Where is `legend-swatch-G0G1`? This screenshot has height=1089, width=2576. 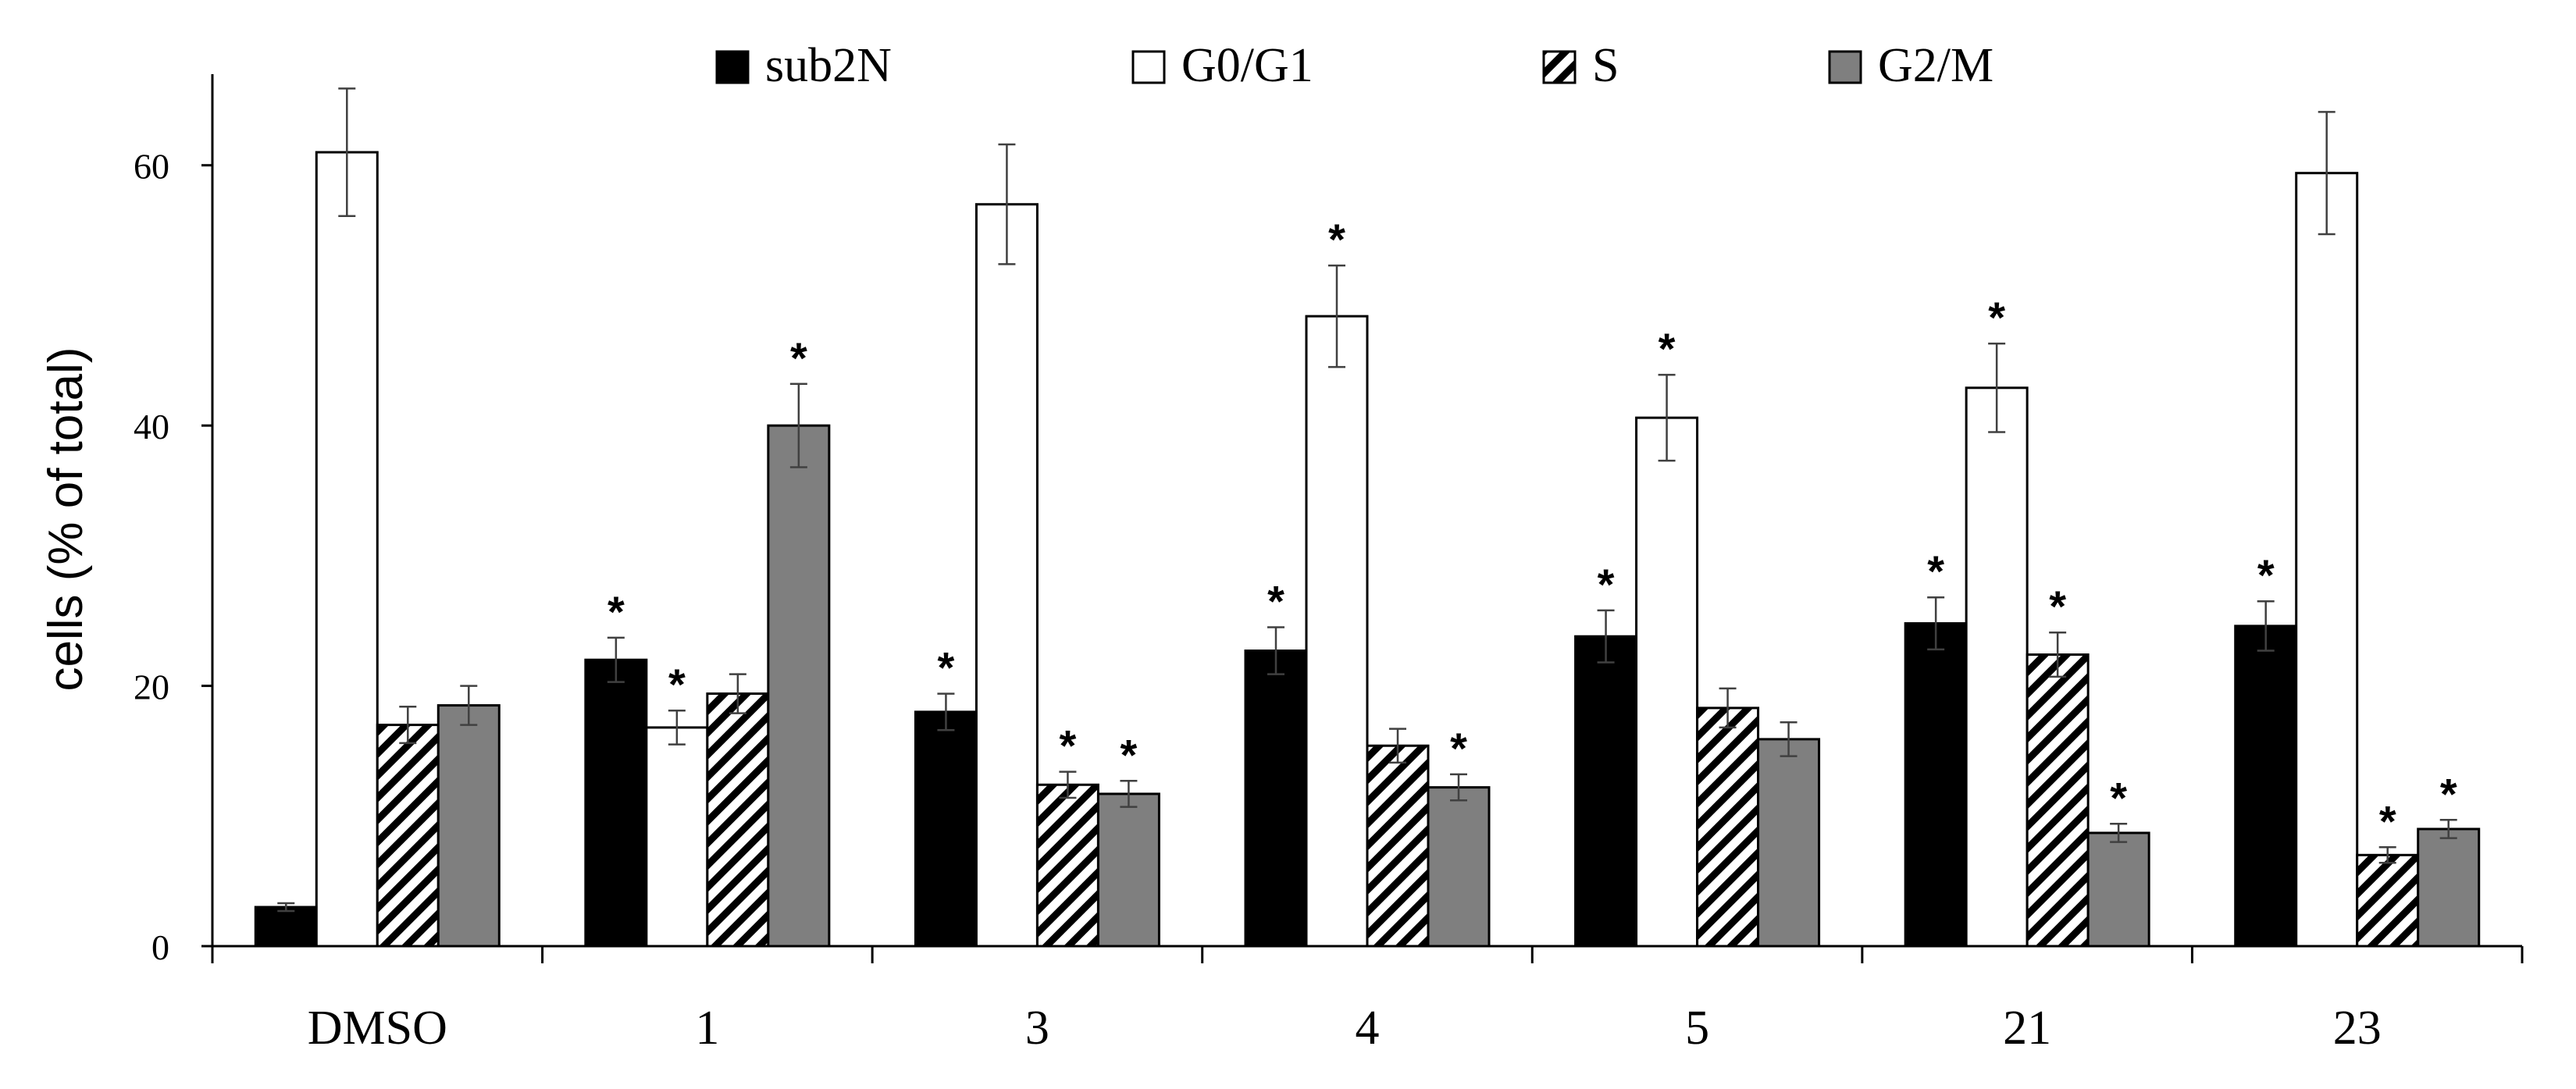 legend-swatch-G0G1 is located at coordinates (1148, 67).